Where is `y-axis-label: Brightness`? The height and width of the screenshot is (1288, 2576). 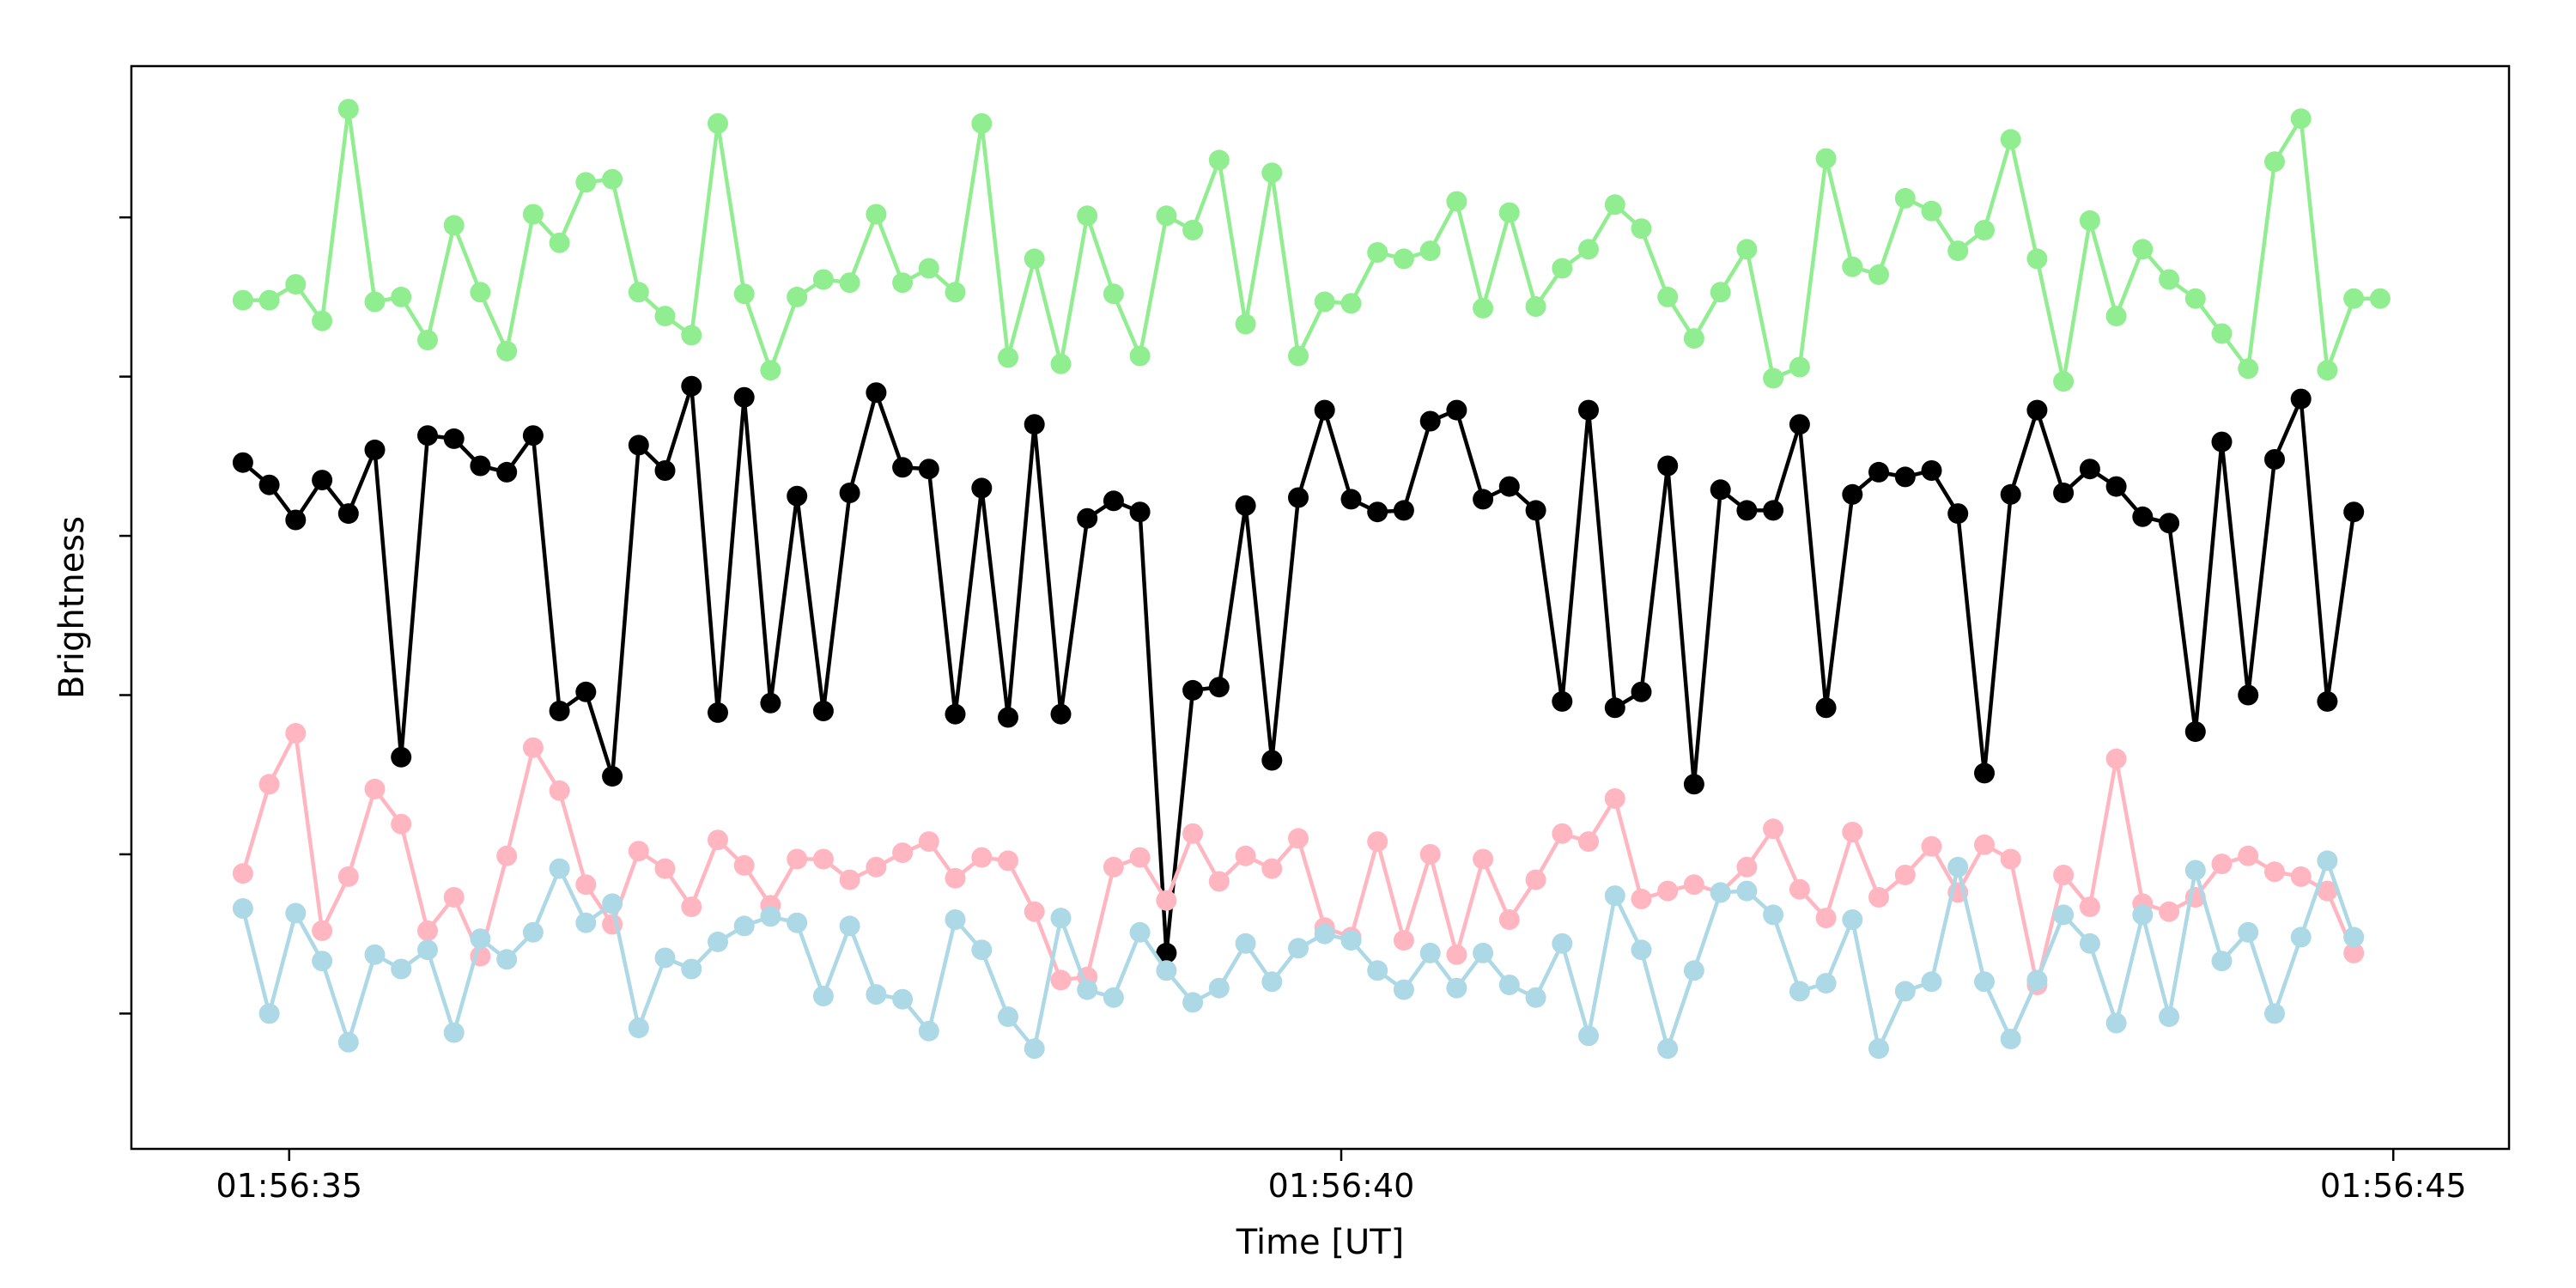
y-axis-label: Brightness is located at coordinates (72, 607).